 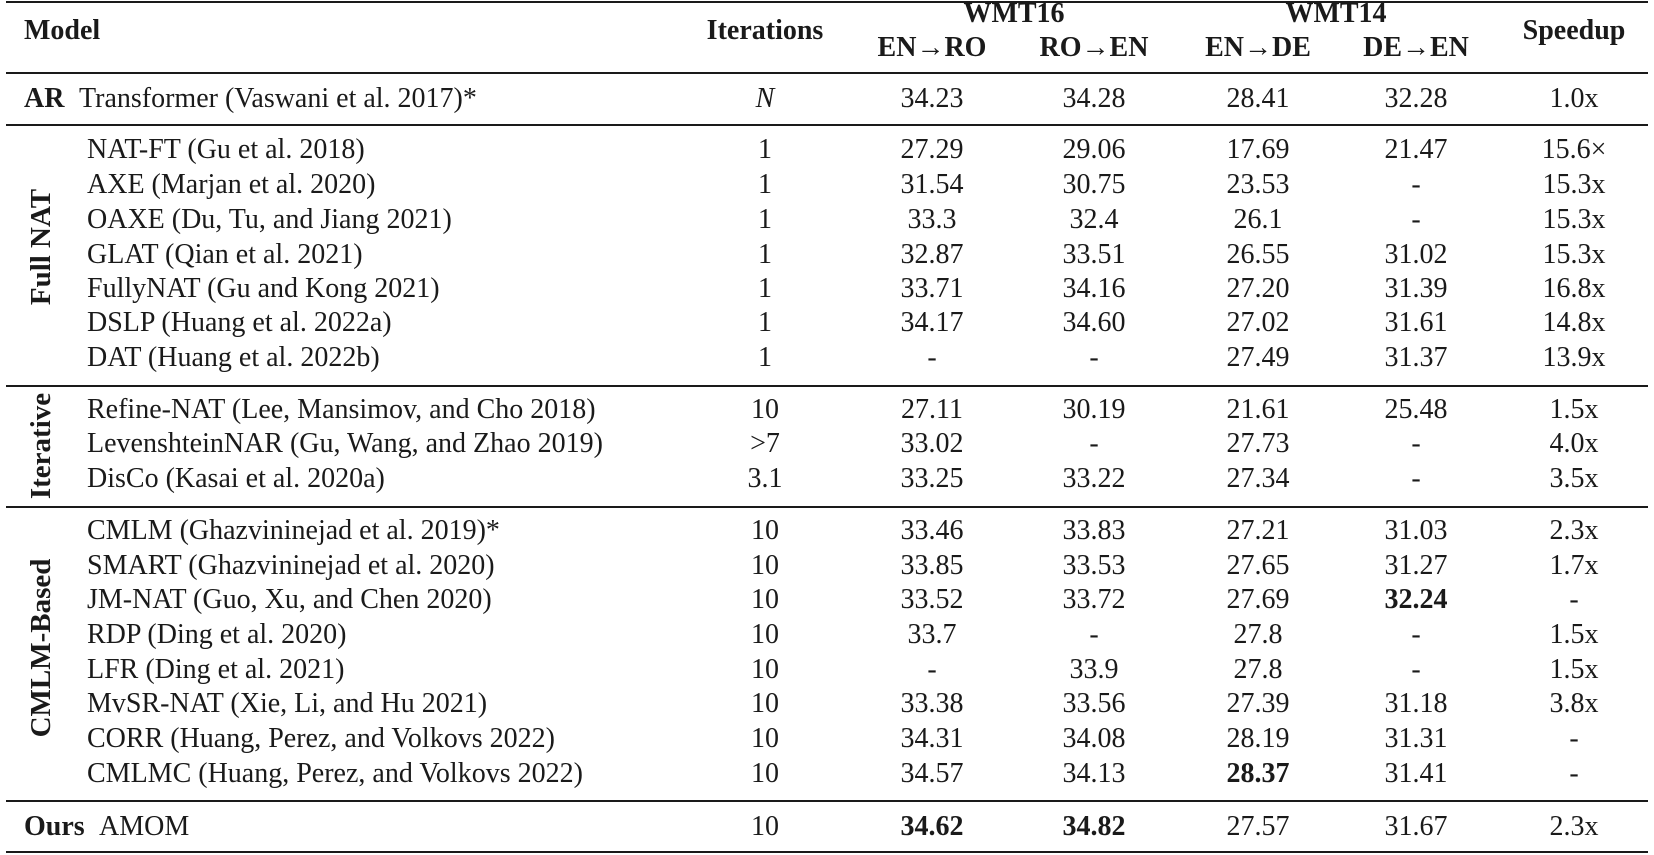 What do you see at coordinates (1094, 443) in the screenshot?
I see `ro-en-score: -` at bounding box center [1094, 443].